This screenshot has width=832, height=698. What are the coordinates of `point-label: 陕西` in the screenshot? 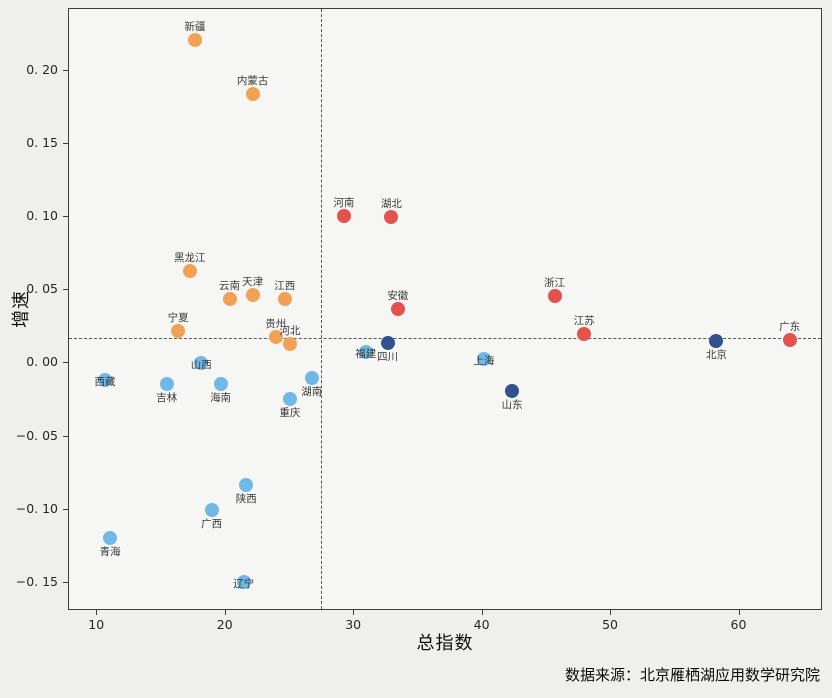 It's located at (246, 498).